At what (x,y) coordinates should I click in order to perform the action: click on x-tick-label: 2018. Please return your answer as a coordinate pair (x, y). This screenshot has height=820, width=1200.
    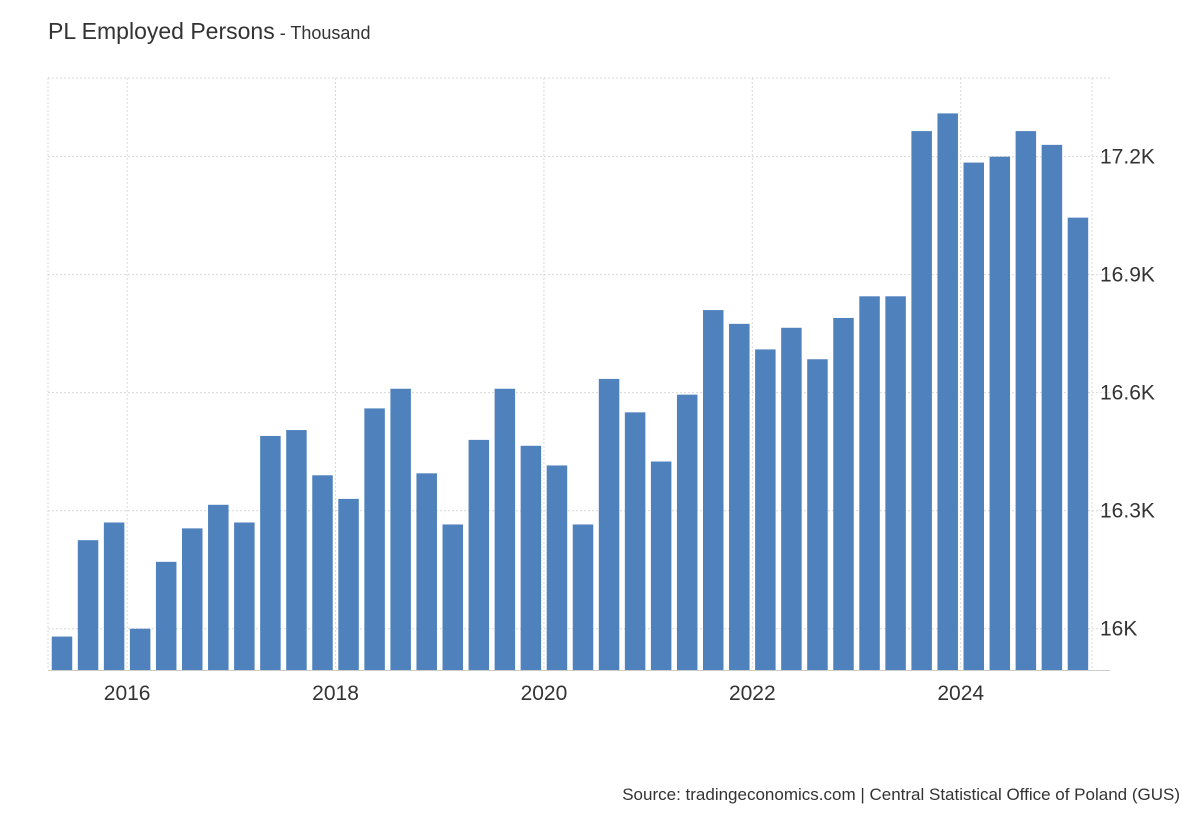
    Looking at the image, I should click on (335, 693).